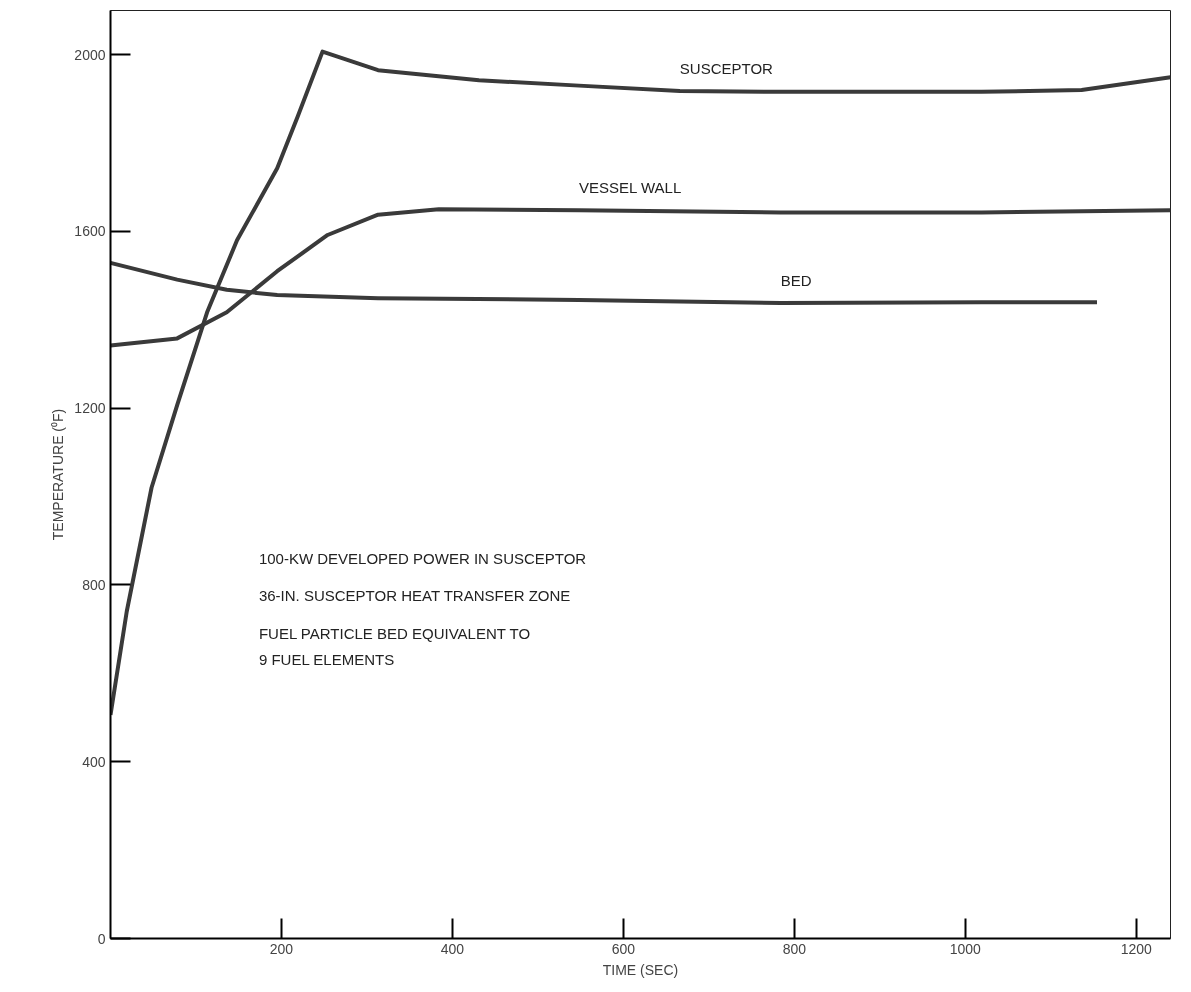  Describe the element at coordinates (101, 938) in the screenshot. I see `y-tick-label: 0` at that location.